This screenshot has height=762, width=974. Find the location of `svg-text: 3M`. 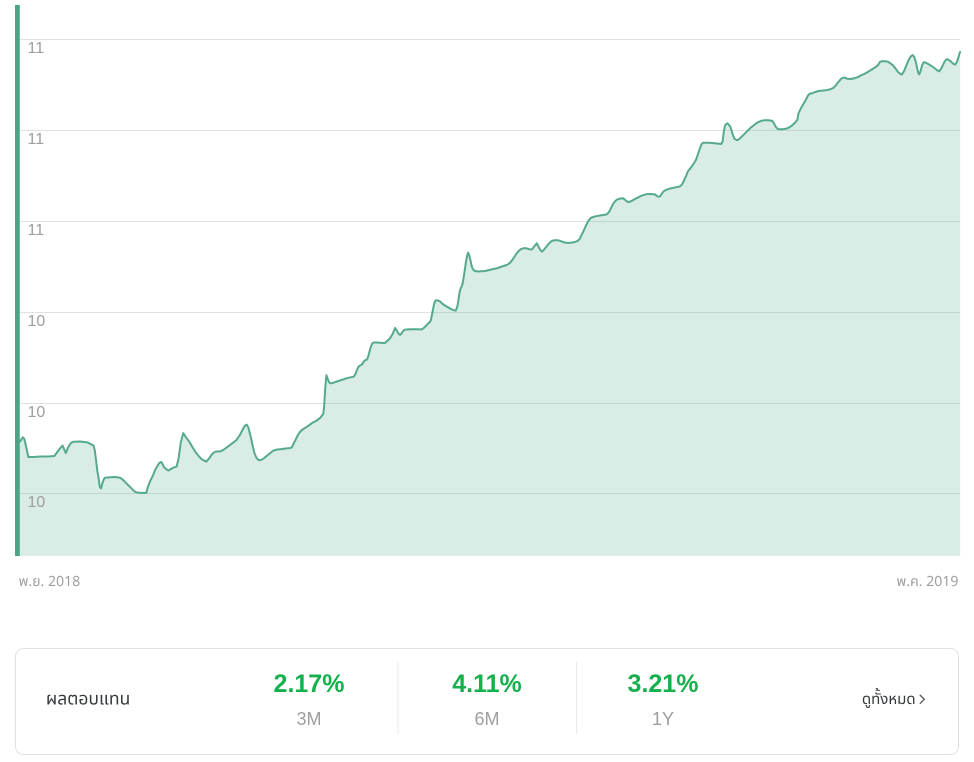

svg-text: 3M is located at coordinates (308, 719).